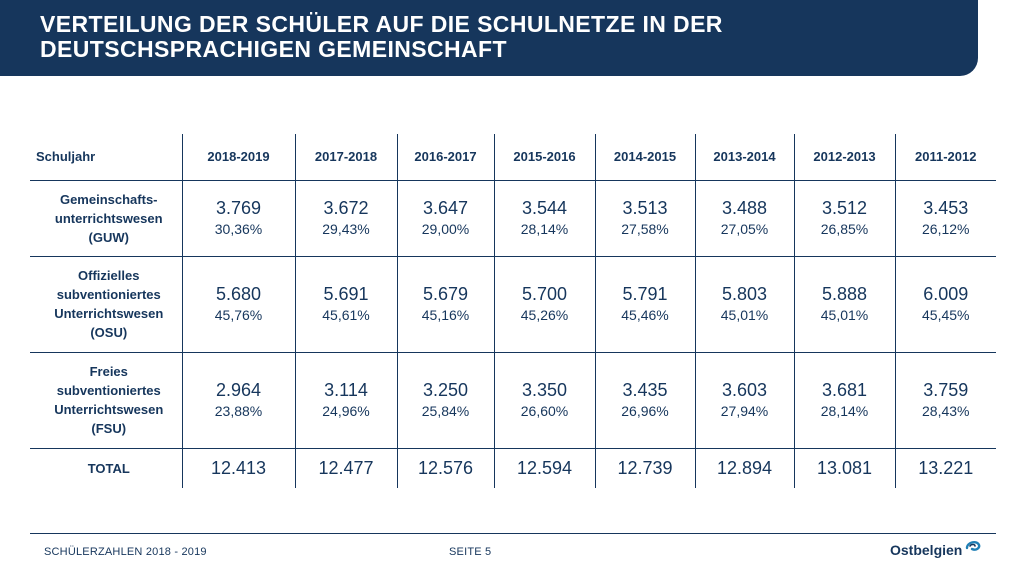  Describe the element at coordinates (109, 275) in the screenshot. I see `row-label-line: Offizielles` at that location.